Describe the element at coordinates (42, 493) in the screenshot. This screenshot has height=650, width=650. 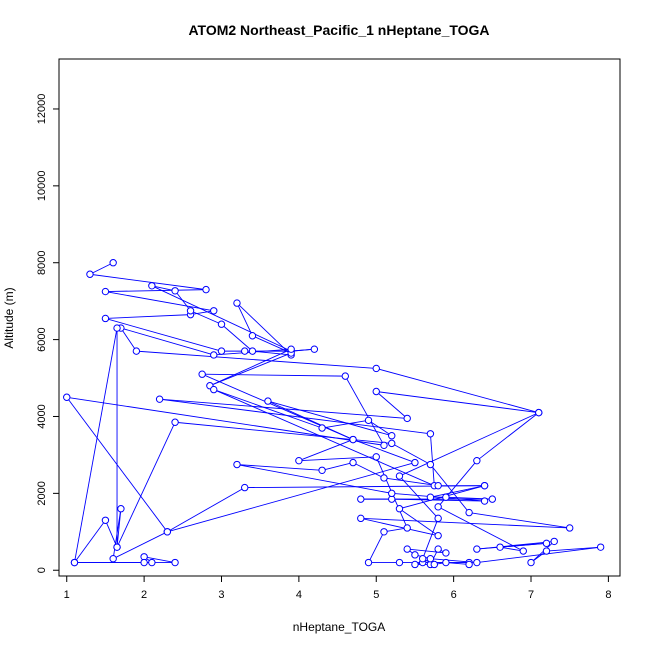
I see `y-tick-label-1: 2000` at that location.